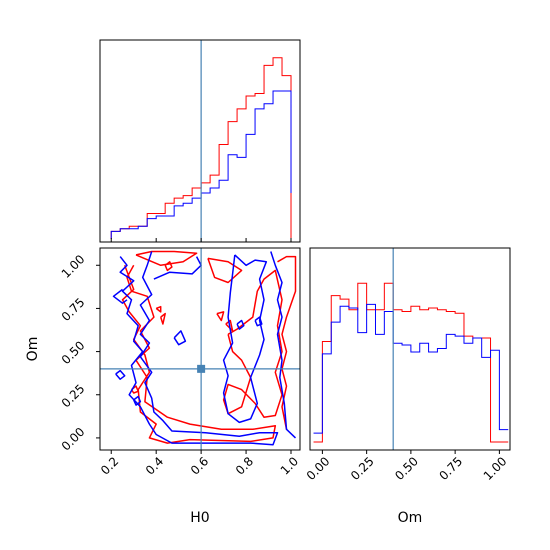  I want to click on truth-marker, so click(201, 368).